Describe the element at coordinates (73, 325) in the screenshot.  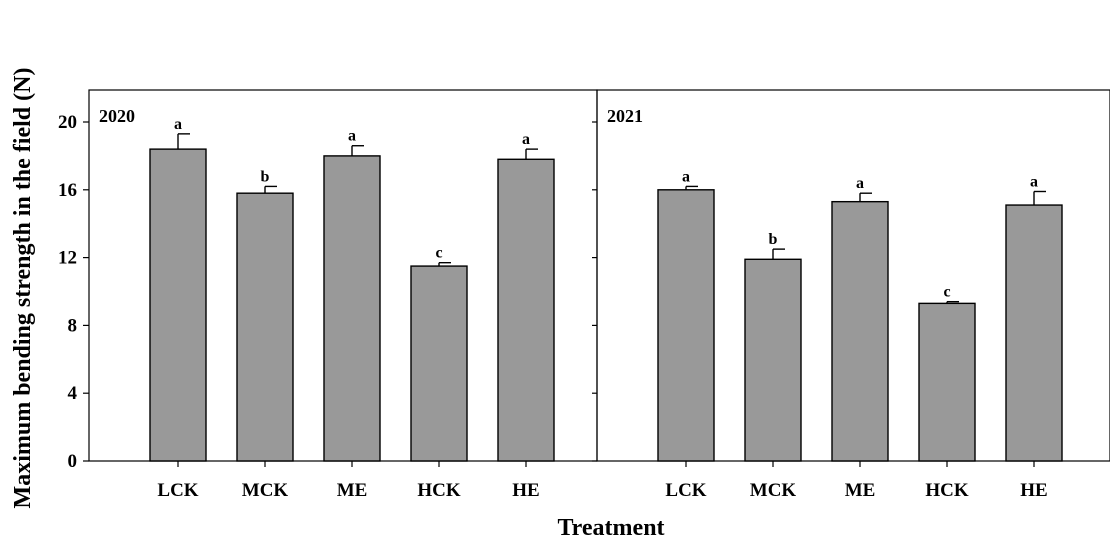
I see `y-tick-label: 8` at that location.